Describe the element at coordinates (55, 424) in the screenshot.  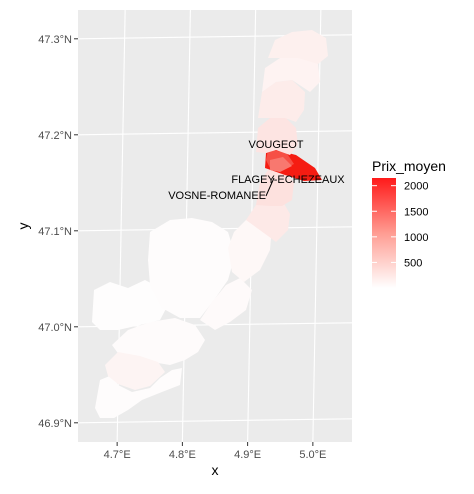
I see `y-tick-label-0: 46.9°N` at that location.